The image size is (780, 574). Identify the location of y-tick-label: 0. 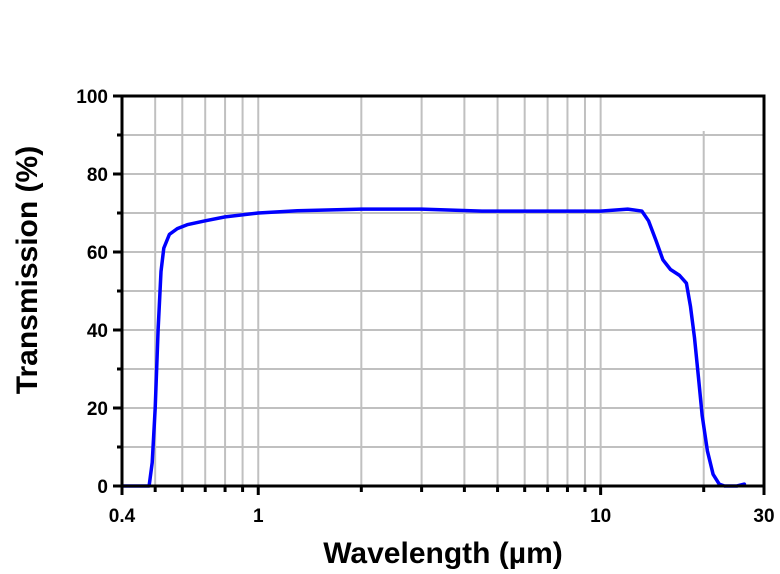
(102, 487).